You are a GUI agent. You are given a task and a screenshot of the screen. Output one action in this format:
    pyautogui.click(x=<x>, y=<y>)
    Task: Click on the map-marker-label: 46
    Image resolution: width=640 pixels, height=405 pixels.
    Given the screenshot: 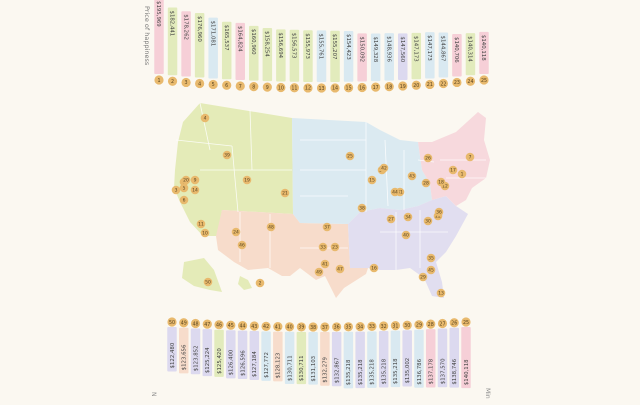 What is the action you would take?
    pyautogui.click(x=242, y=246)
    